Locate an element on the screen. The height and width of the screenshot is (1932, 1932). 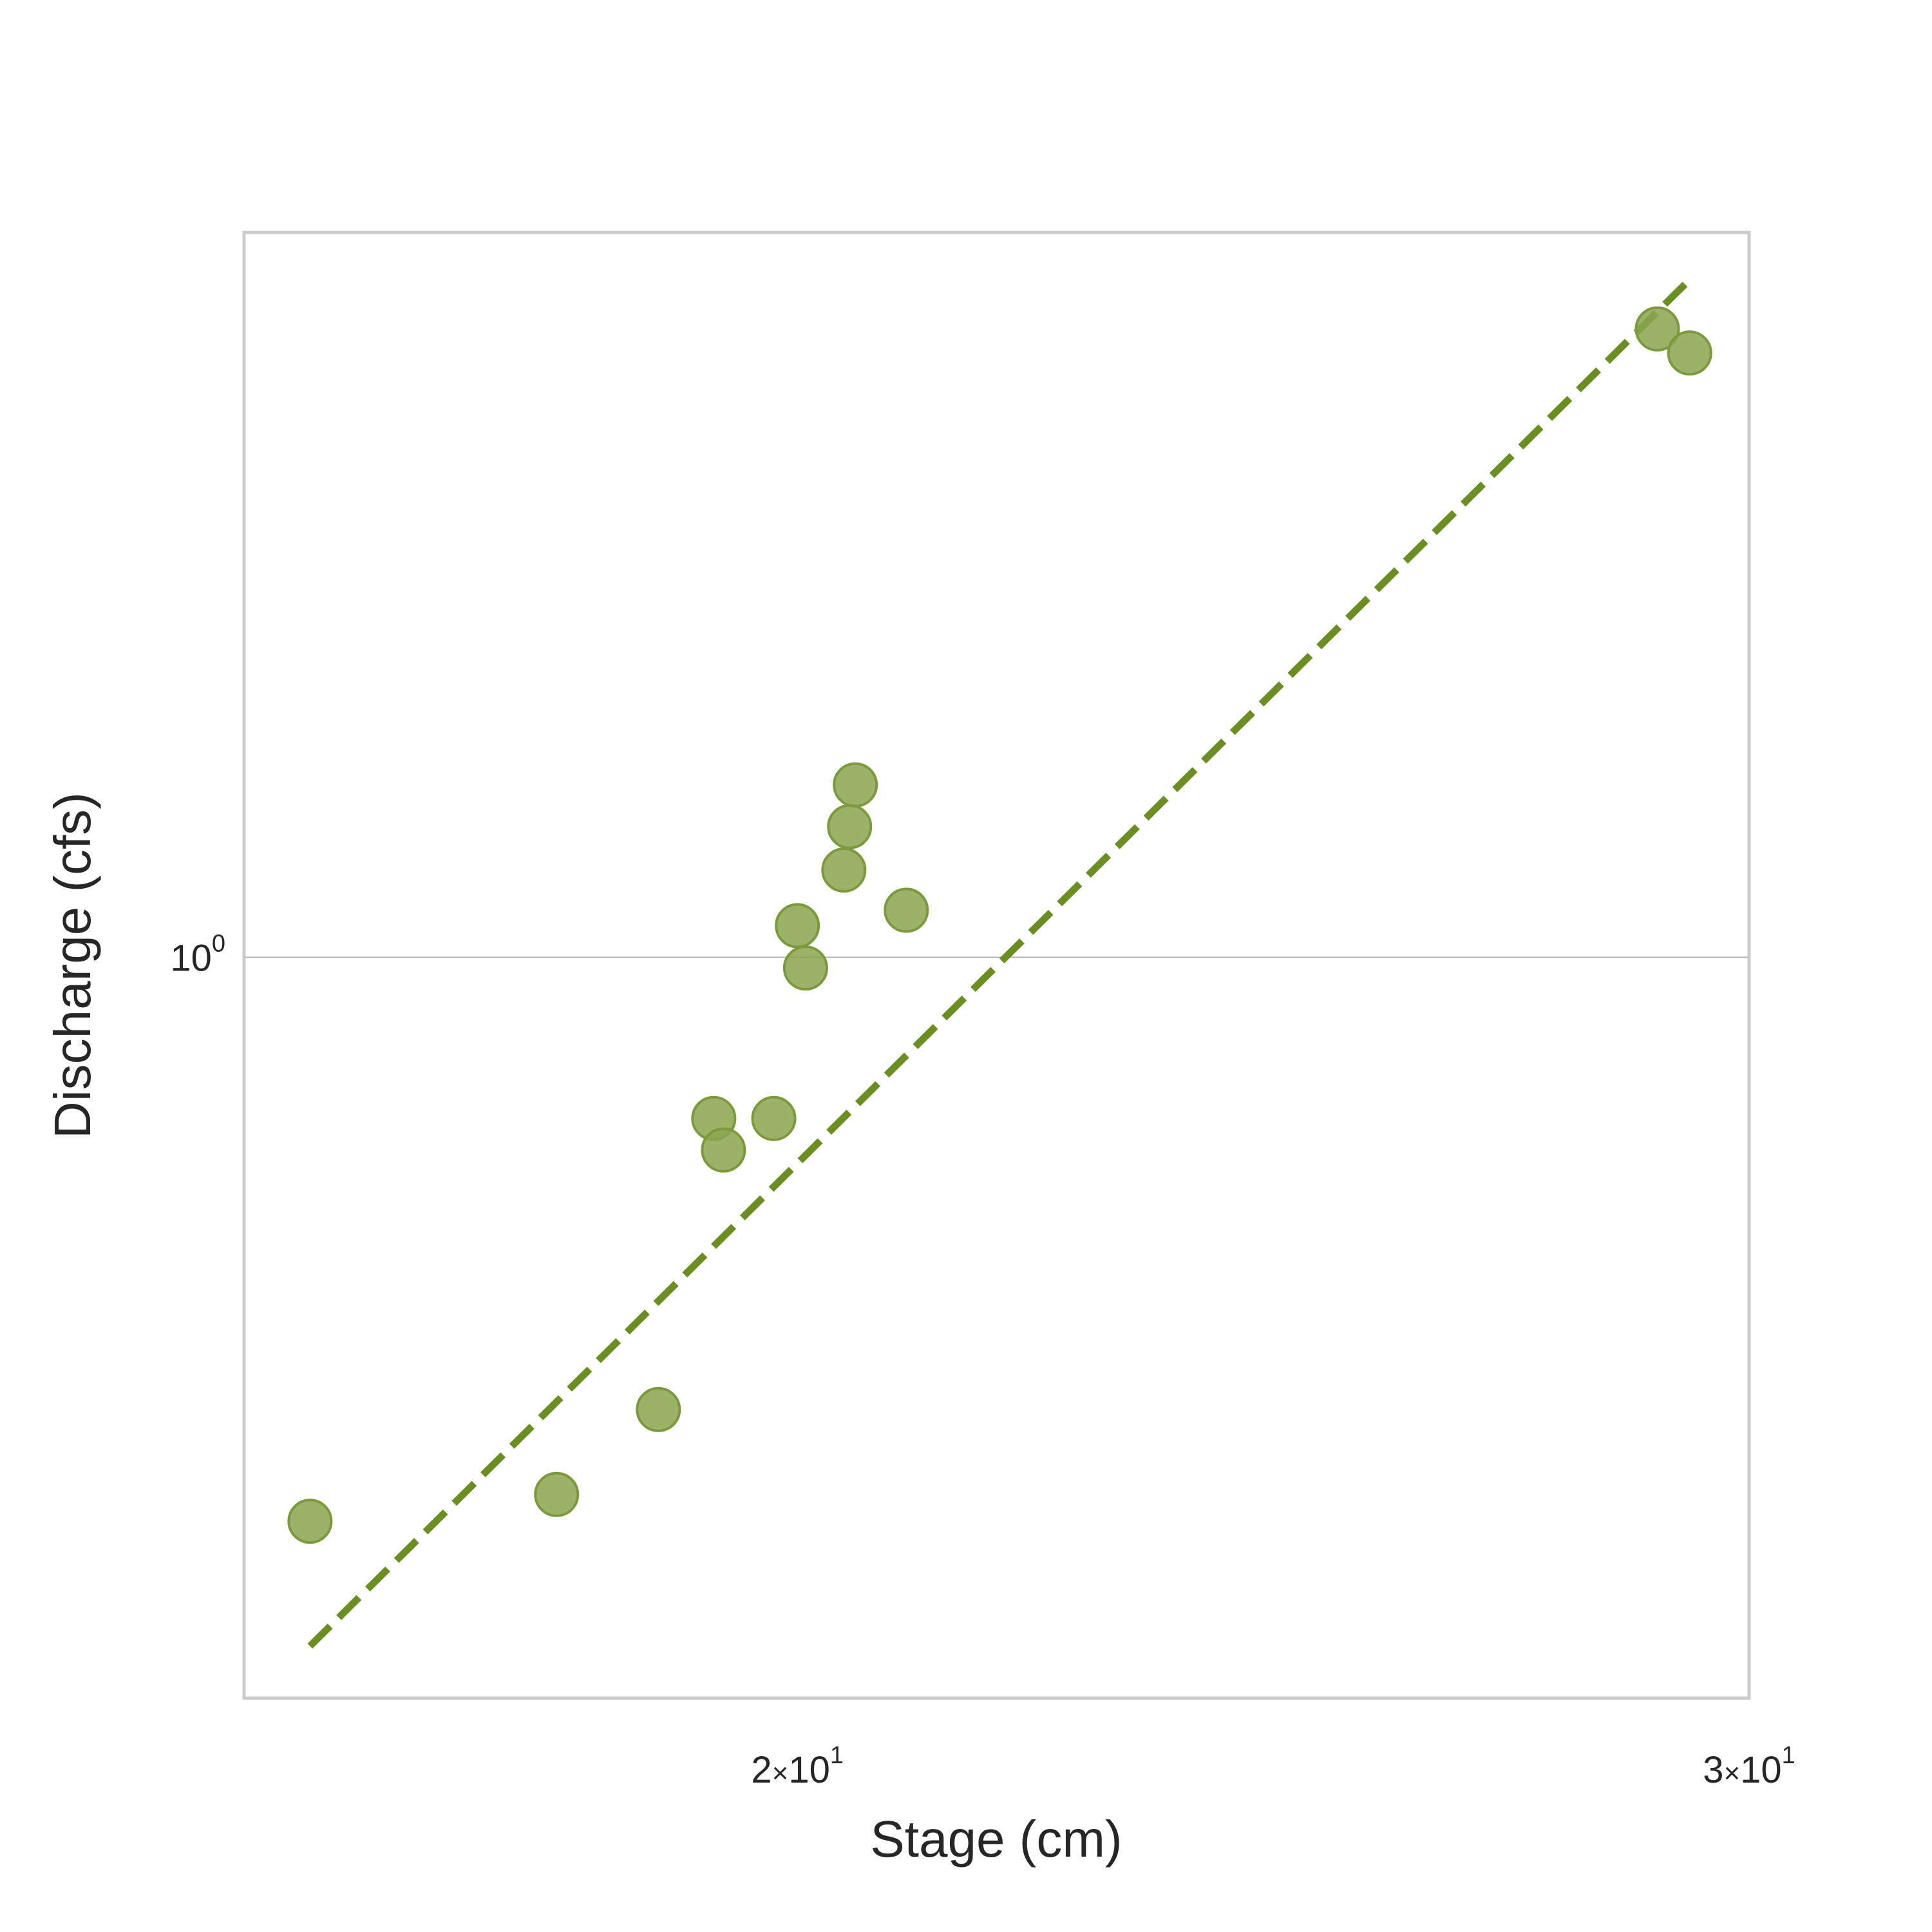
y-tick-label-0: 100 is located at coordinates (198, 954).